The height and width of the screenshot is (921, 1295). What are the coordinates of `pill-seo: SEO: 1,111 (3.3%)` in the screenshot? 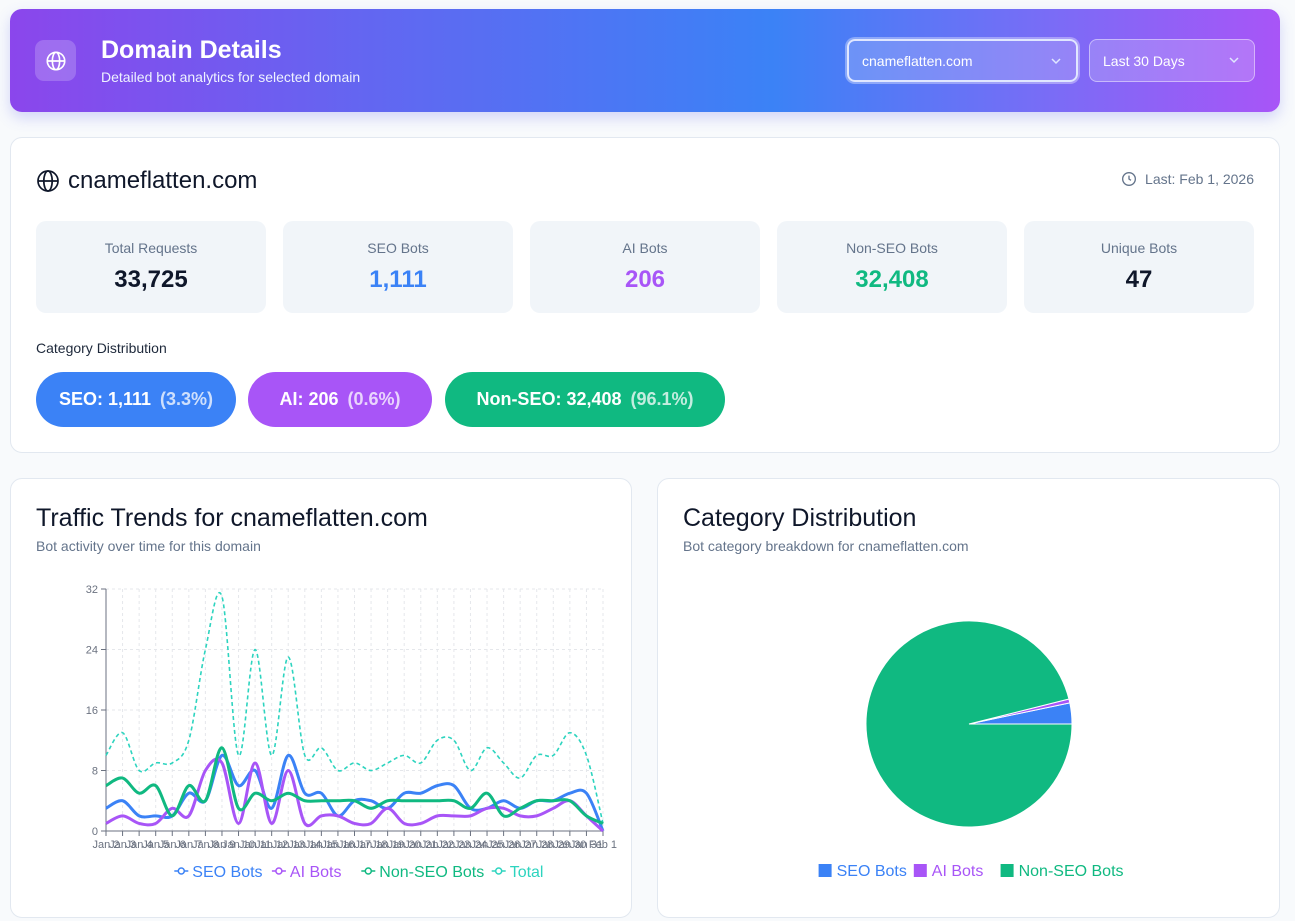 It's located at (136, 399).